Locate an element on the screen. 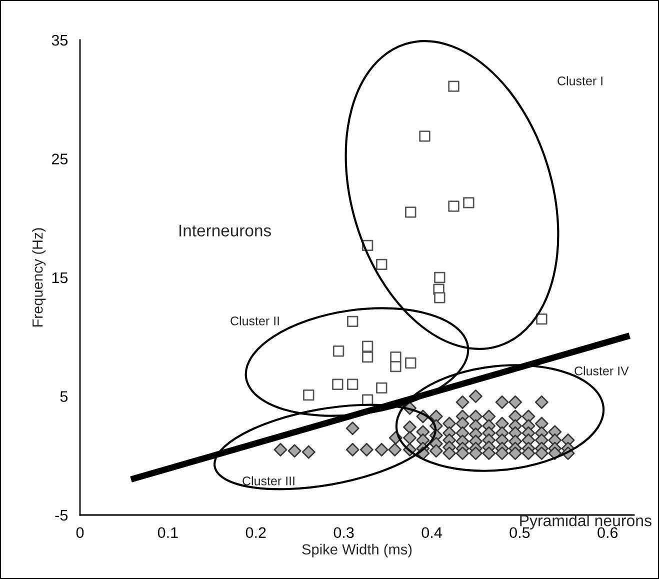 This screenshot has width=659, height=579. x-tick-label: 0.4 is located at coordinates (432, 532).